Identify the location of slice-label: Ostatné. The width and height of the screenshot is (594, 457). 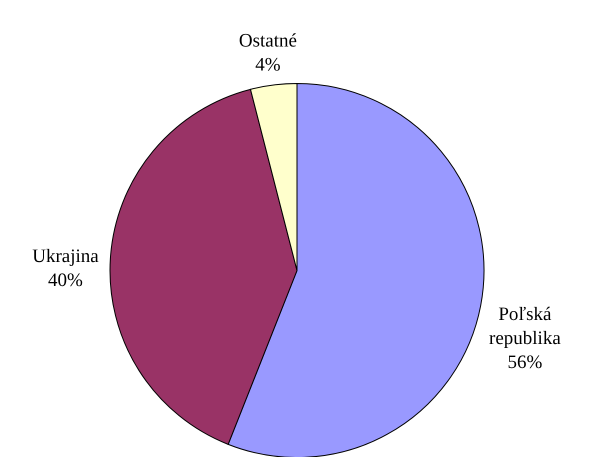
(267, 41).